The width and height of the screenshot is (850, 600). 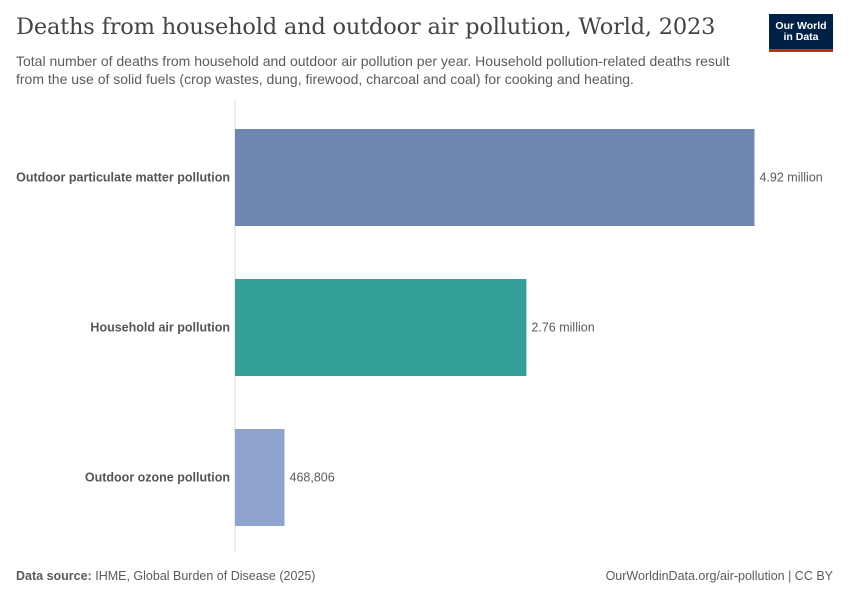 I want to click on value-label: 4.92 million, so click(x=791, y=178).